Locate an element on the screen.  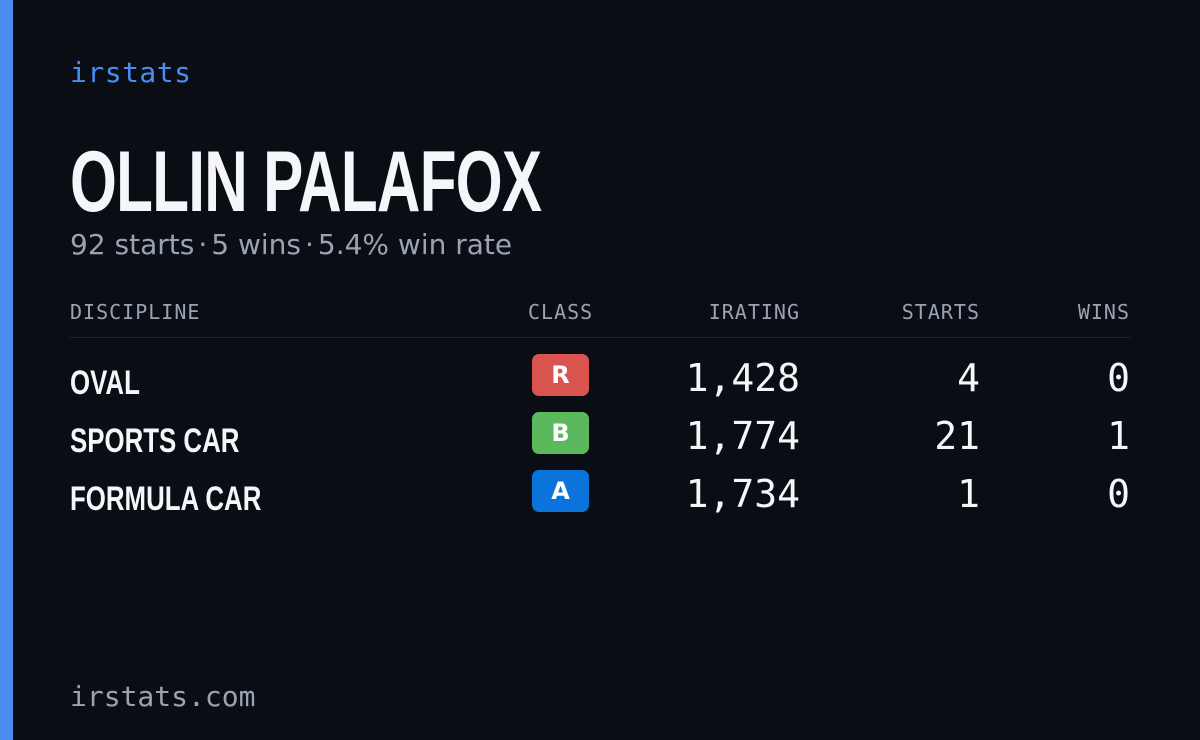
class-badge: B is located at coordinates (560, 433).